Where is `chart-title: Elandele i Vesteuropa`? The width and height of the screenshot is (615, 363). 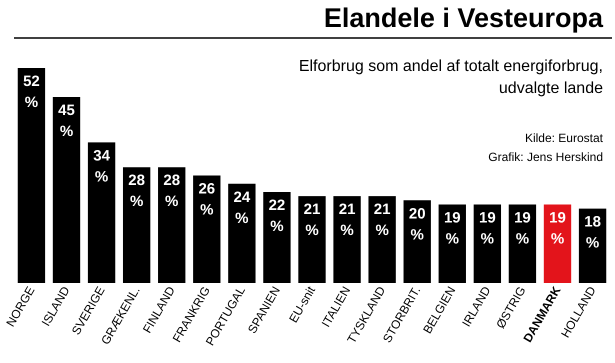
chart-title: Elandele i Vesteuropa is located at coordinates (464, 18).